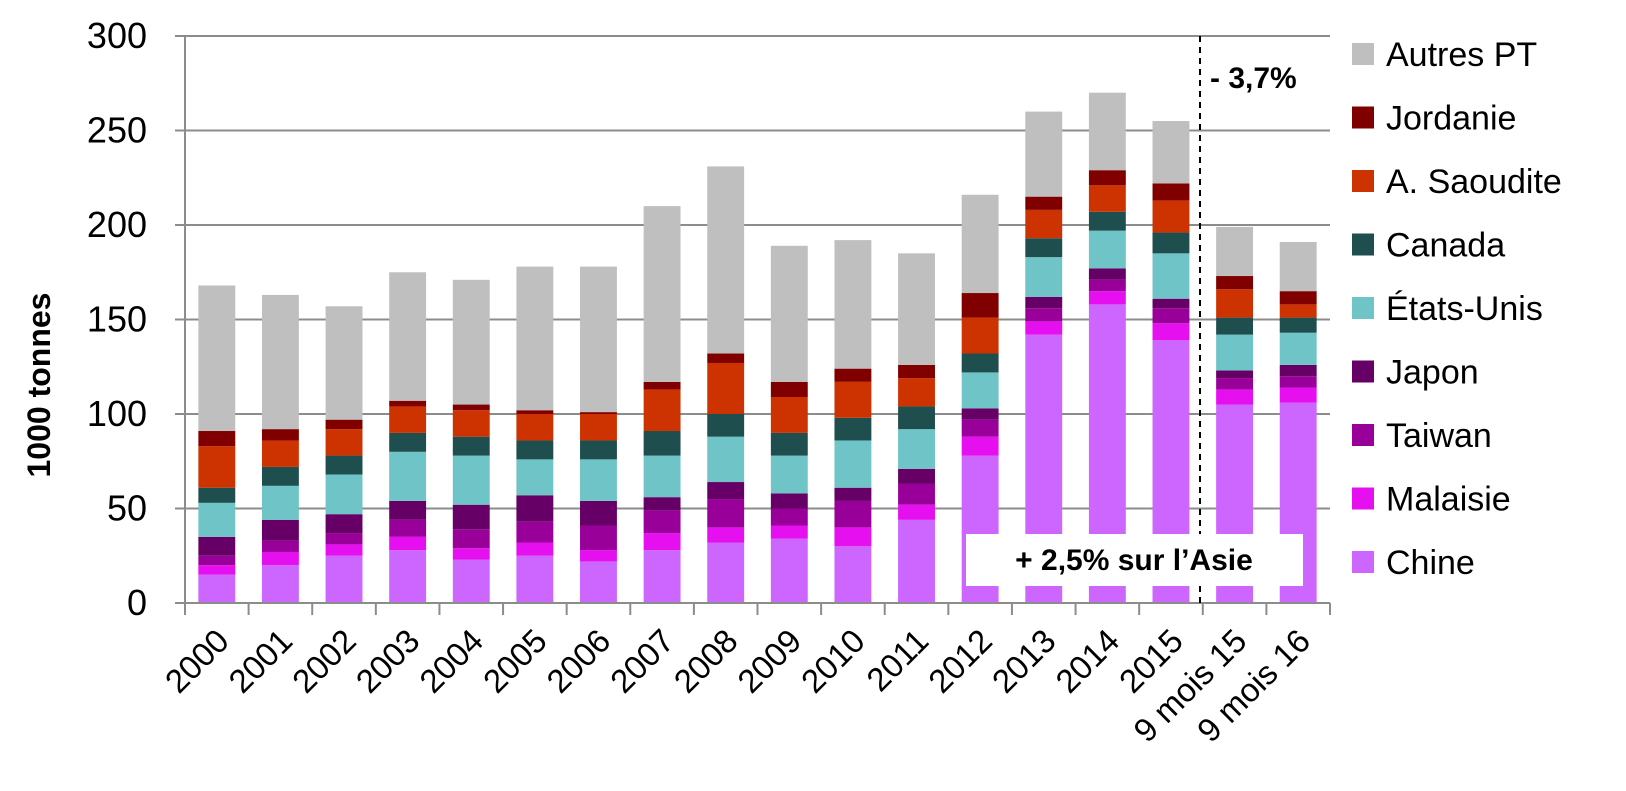 The height and width of the screenshot is (791, 1626). What do you see at coordinates (408, 336) in the screenshot?
I see `bar-autres-pt-2003` at bounding box center [408, 336].